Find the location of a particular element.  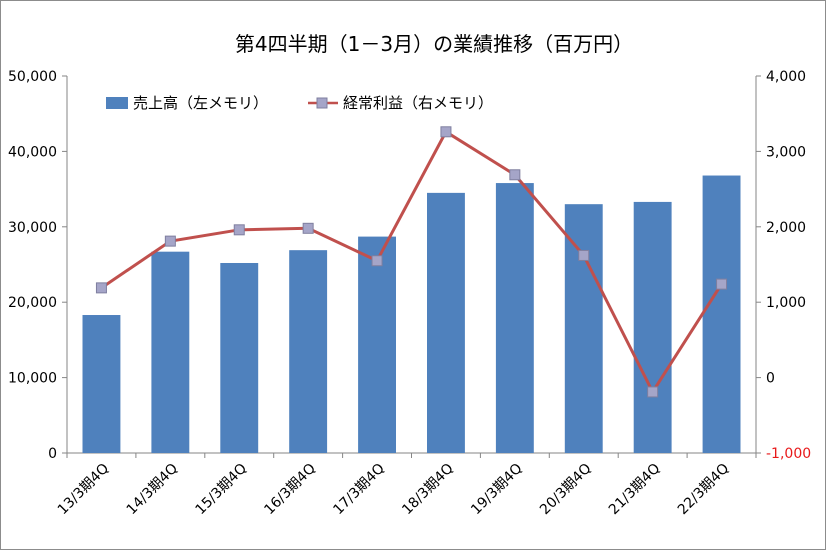

y-right-tick-label: -1,000 is located at coordinates (788, 454).